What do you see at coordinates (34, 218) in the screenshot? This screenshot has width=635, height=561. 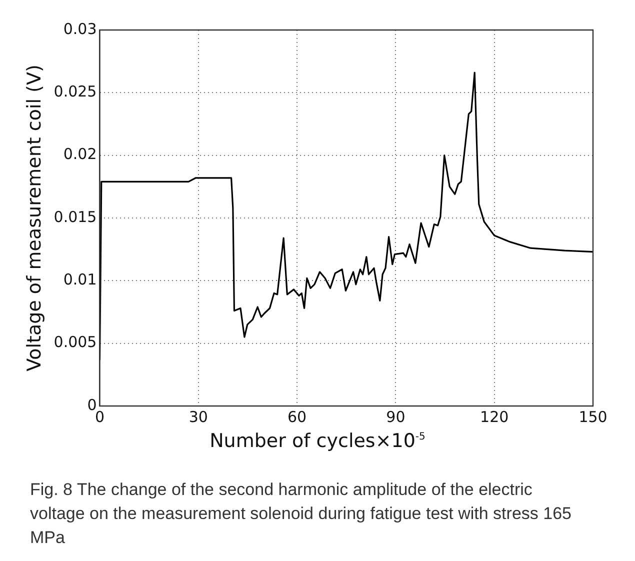 I see `y-axis-title: Voltage of measurement coil (V)` at bounding box center [34, 218].